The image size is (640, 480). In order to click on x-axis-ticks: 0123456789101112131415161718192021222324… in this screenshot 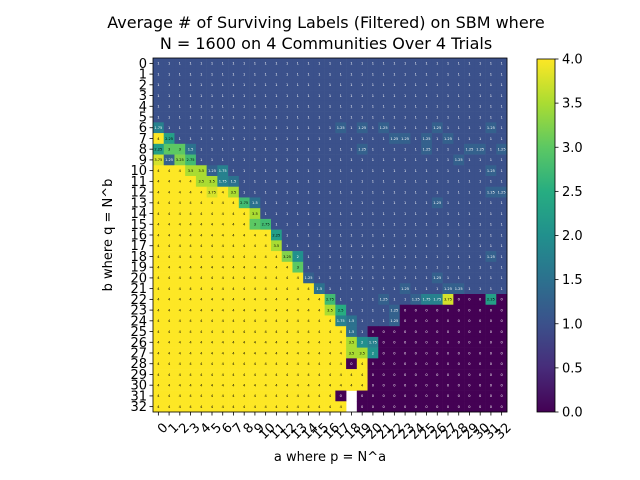, I will do `click(335, 427)`.